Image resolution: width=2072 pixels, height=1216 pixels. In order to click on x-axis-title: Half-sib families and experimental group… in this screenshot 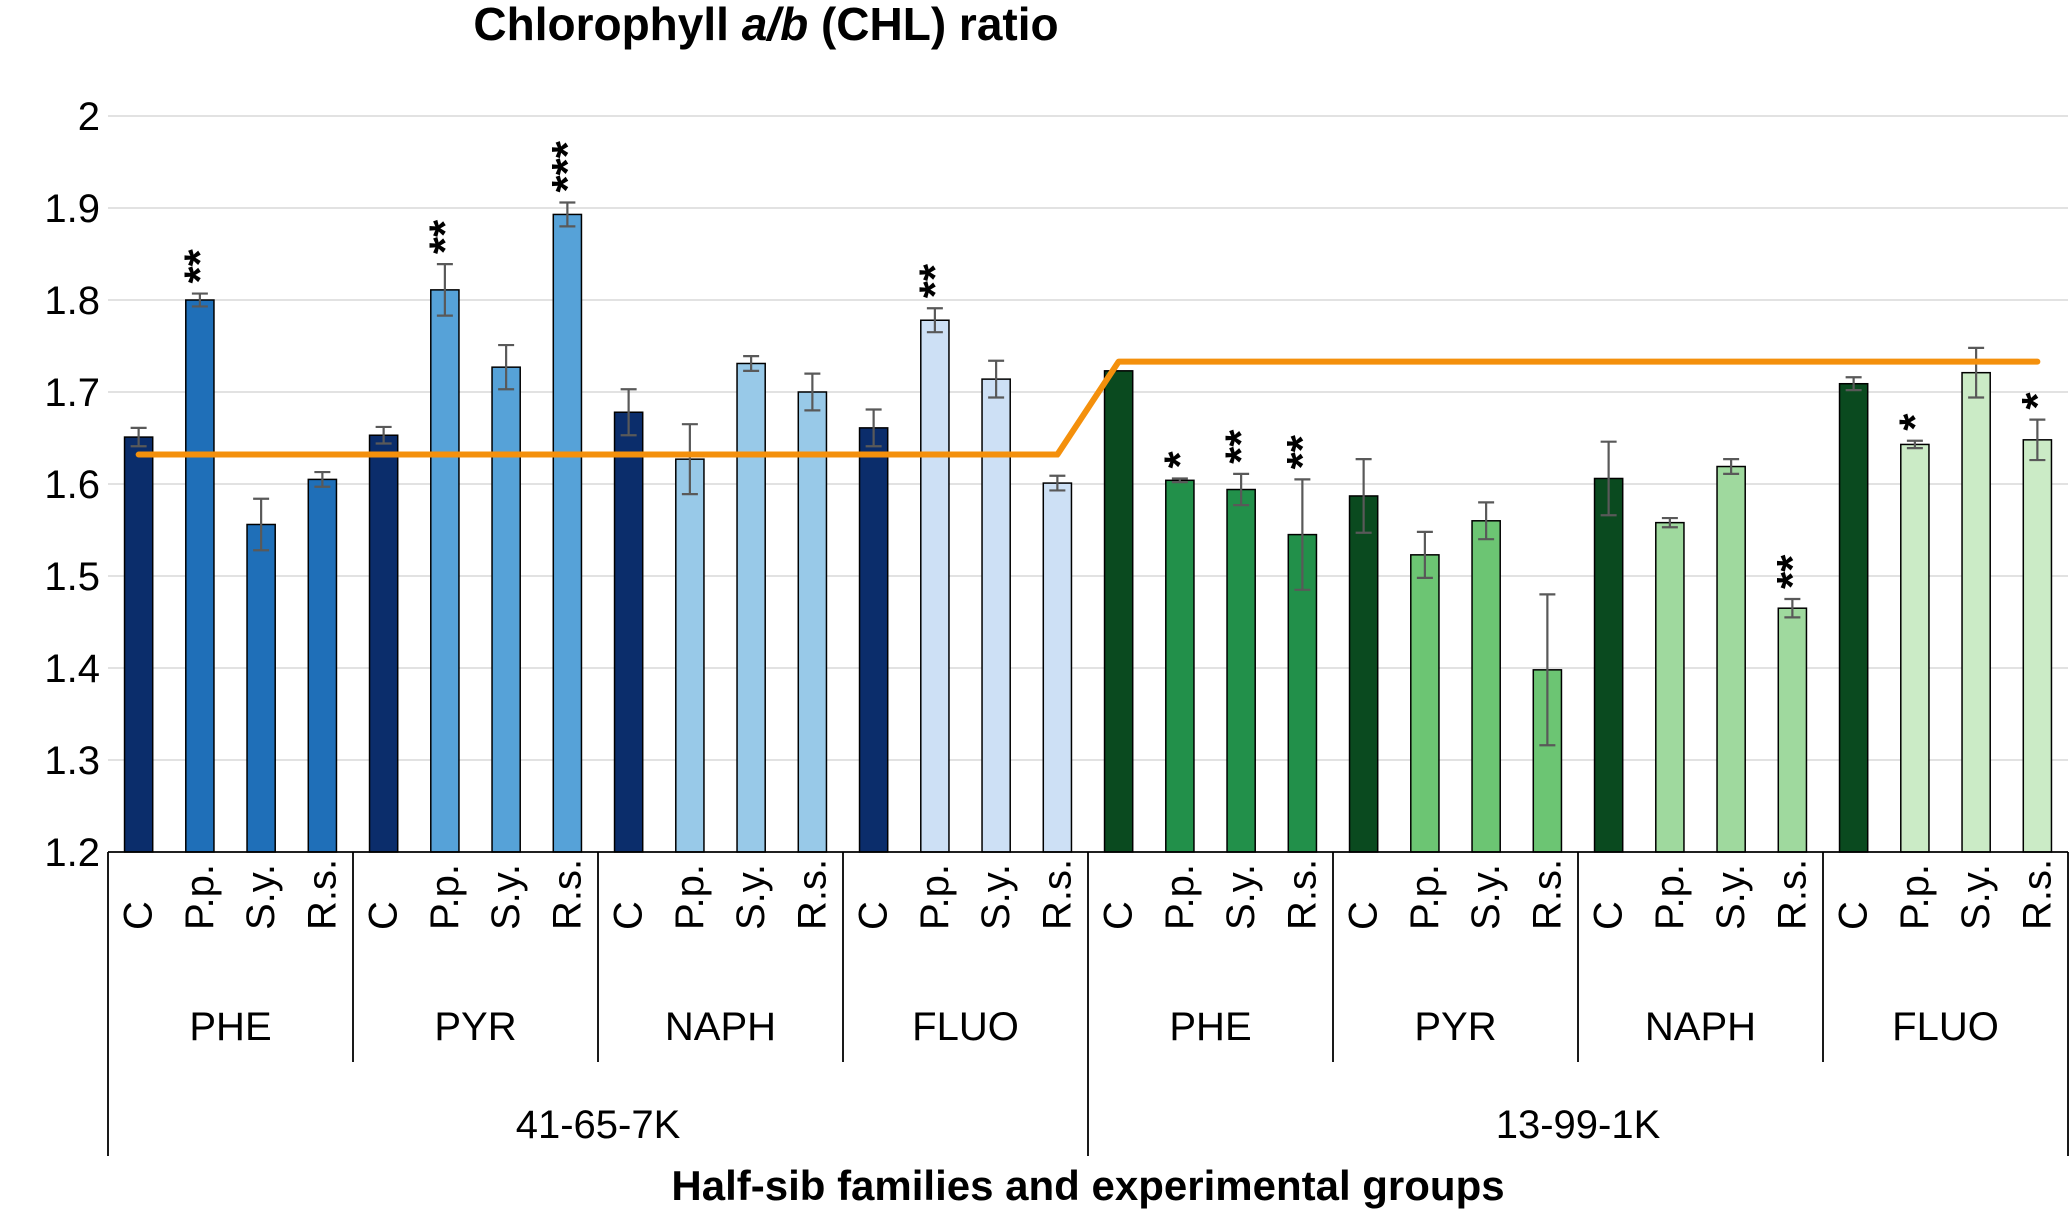, I will do `click(1087, 1185)`.